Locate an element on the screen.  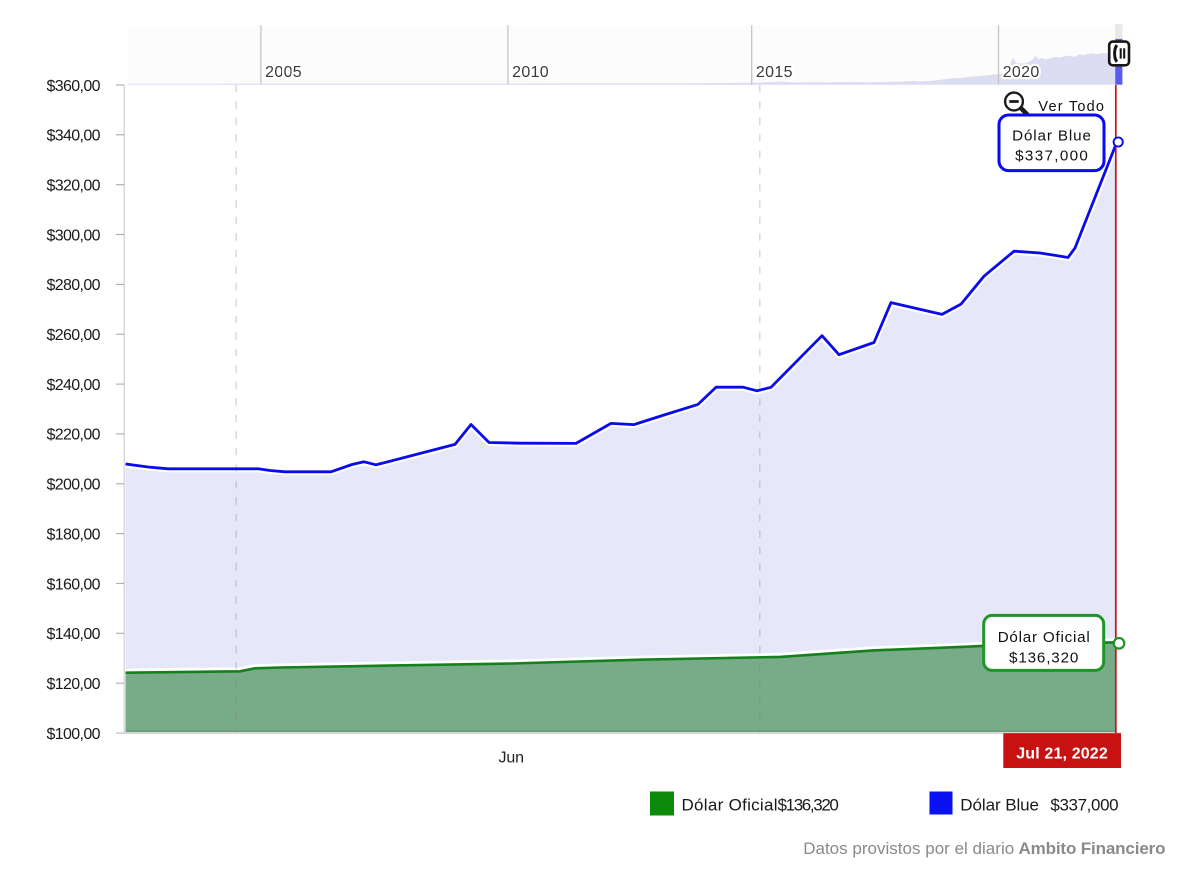
svg-text: $160,00 is located at coordinates (74, 584).